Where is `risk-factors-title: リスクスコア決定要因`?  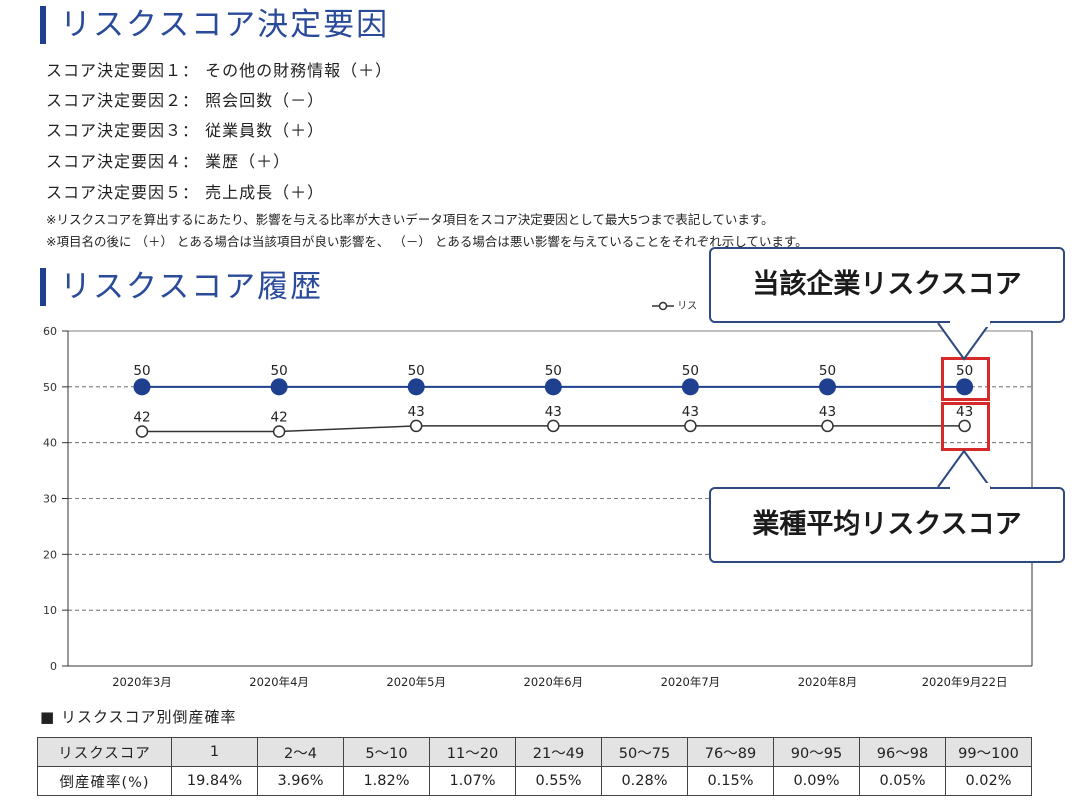
risk-factors-title: リスクスコア決定要因 is located at coordinates (214, 25).